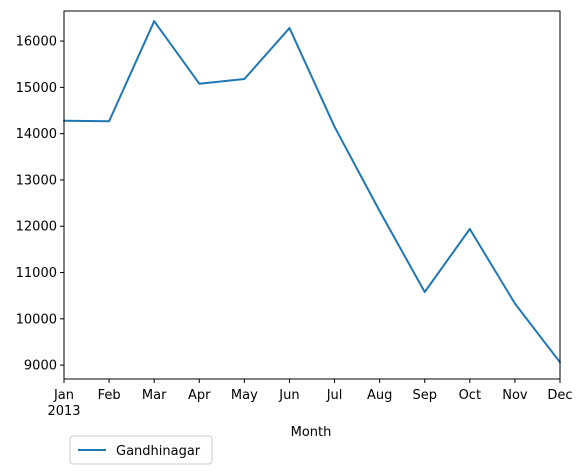 The image size is (583, 473). What do you see at coordinates (40, 366) in the screenshot?
I see `y-tick-label: 9000` at bounding box center [40, 366].